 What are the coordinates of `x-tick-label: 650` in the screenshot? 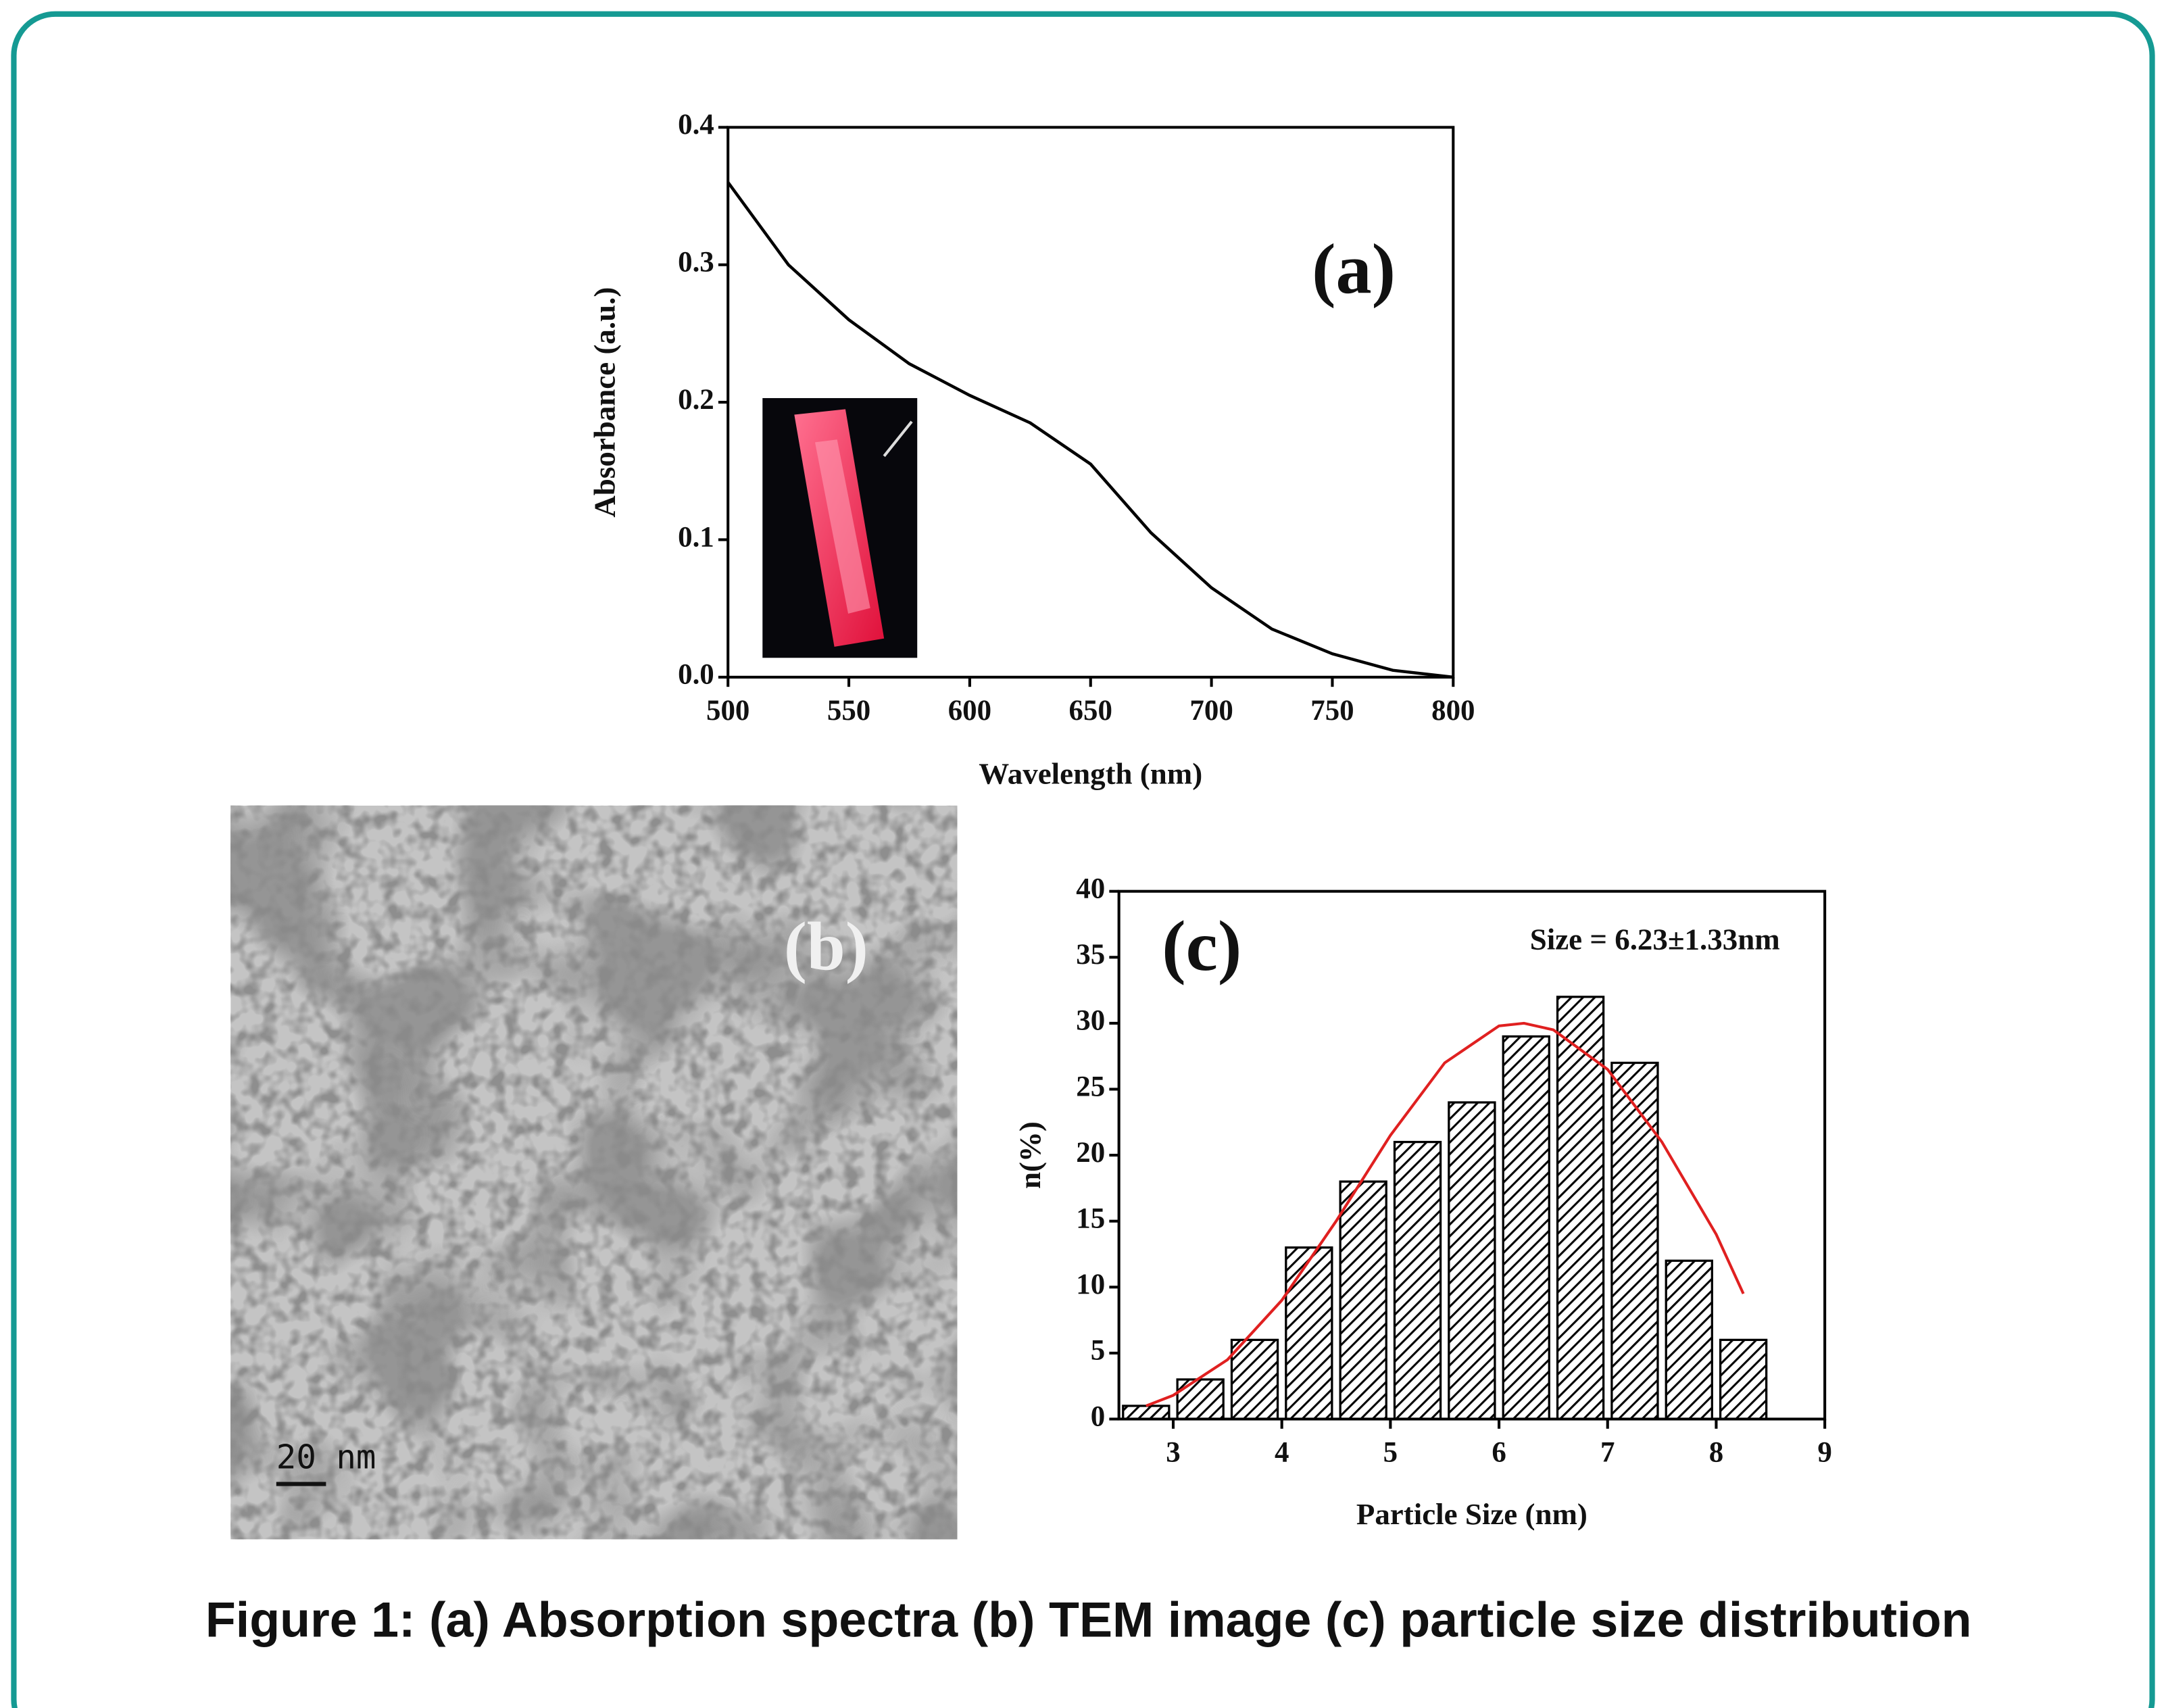 It's located at (1091, 711).